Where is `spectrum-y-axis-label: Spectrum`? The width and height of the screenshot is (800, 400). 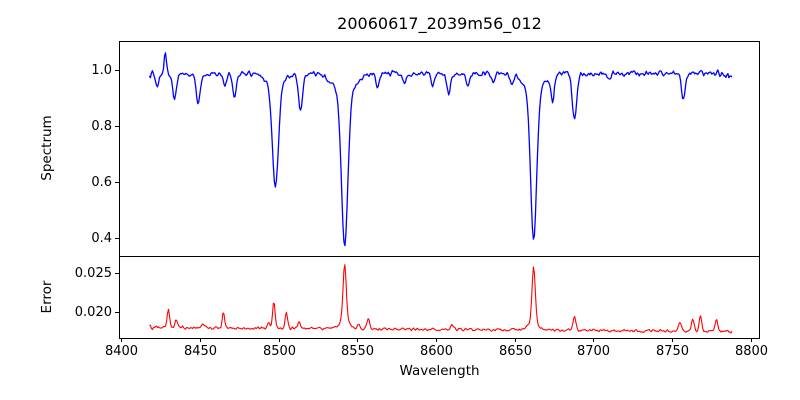
spectrum-y-axis-label: Spectrum is located at coordinates (47, 148).